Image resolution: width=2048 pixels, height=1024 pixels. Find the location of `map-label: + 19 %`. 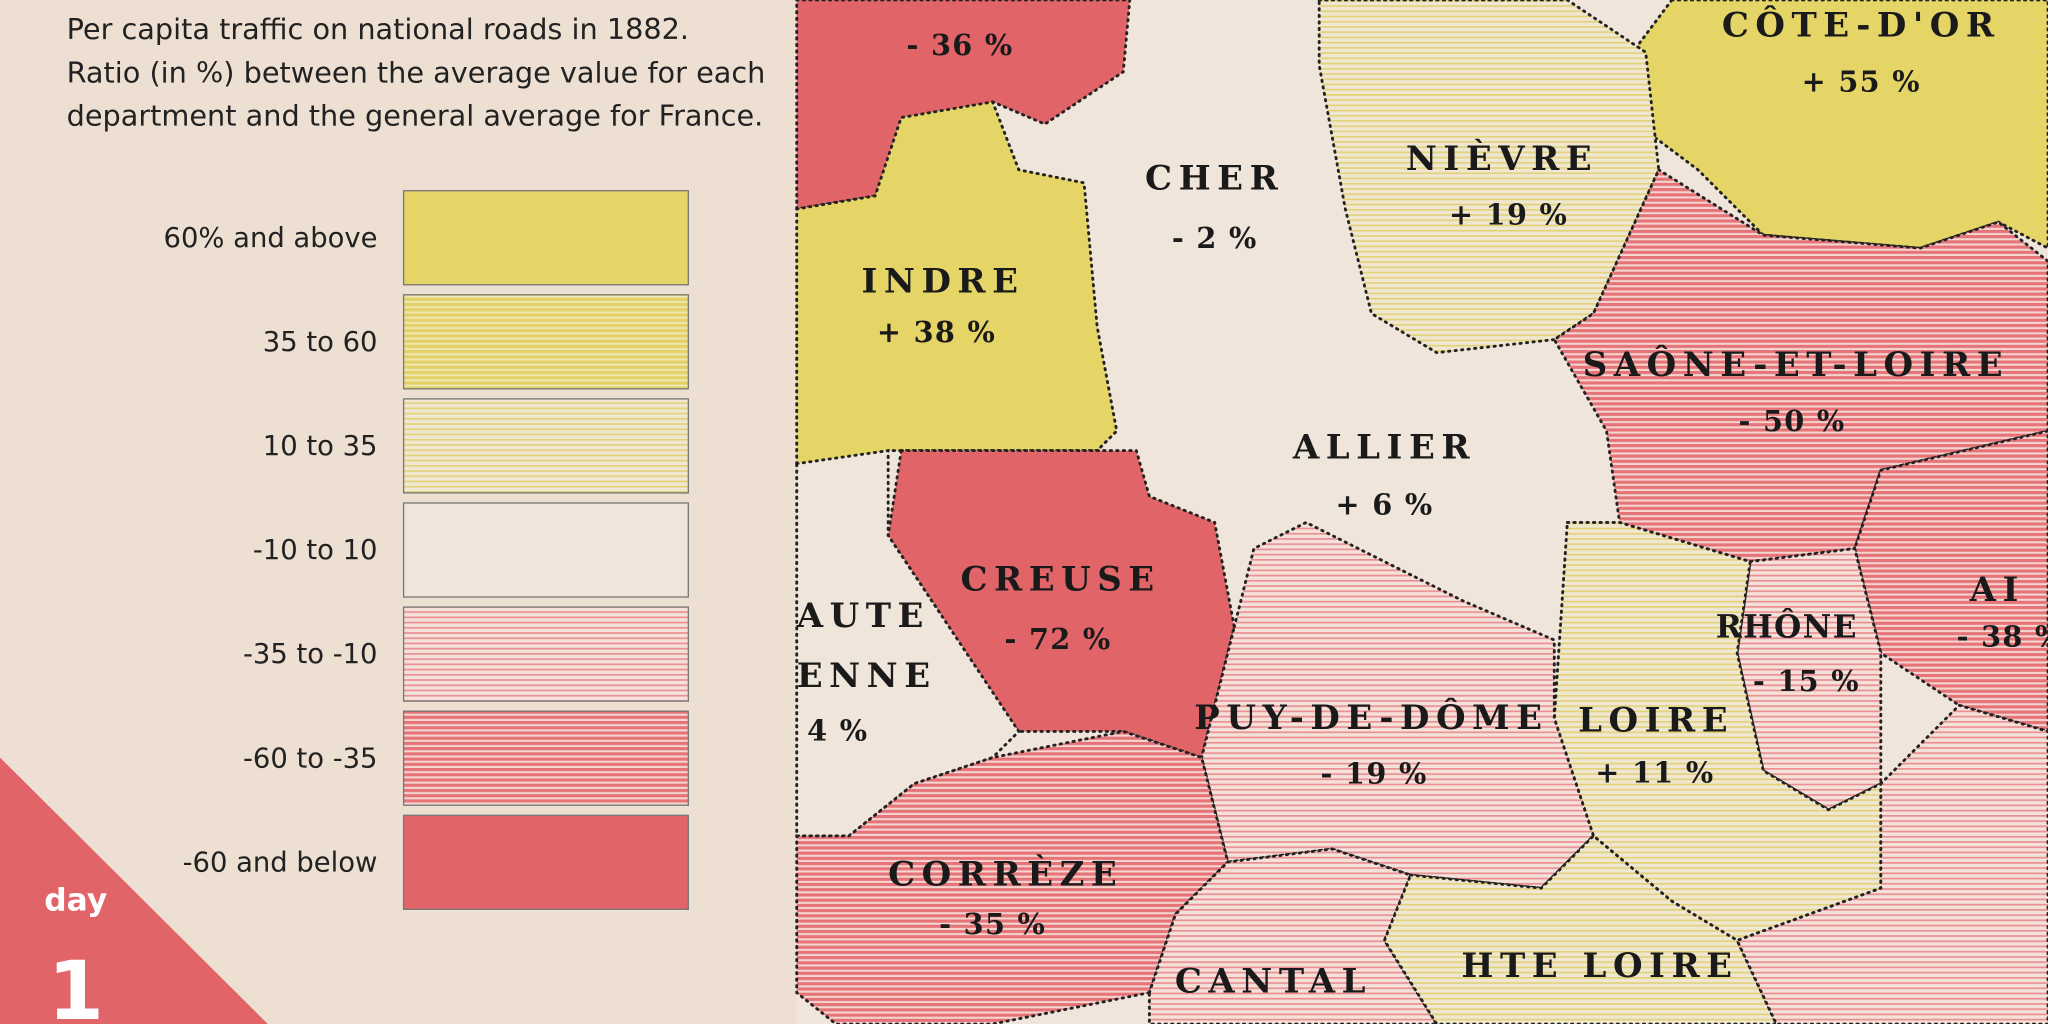

map-label: + 19 % is located at coordinates (1508, 215).